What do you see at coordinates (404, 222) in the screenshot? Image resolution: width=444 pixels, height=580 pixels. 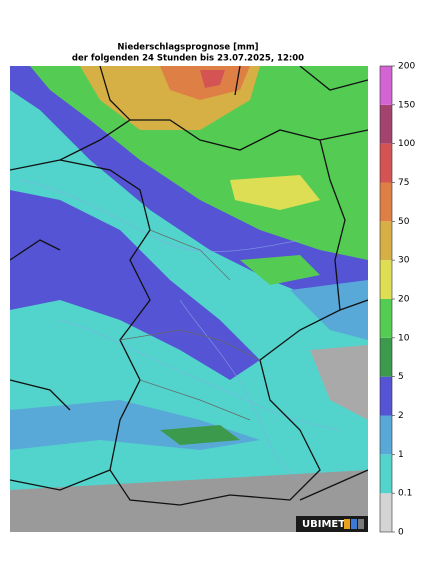 I see `colorbar-label: 50` at bounding box center [404, 222].